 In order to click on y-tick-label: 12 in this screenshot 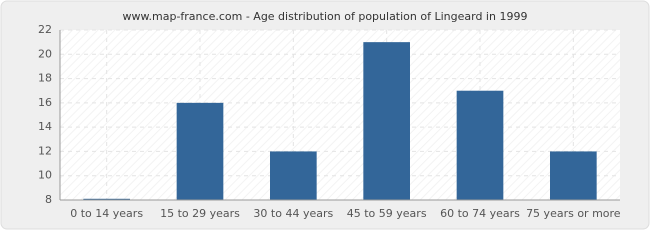, I will do `click(45, 150)`.